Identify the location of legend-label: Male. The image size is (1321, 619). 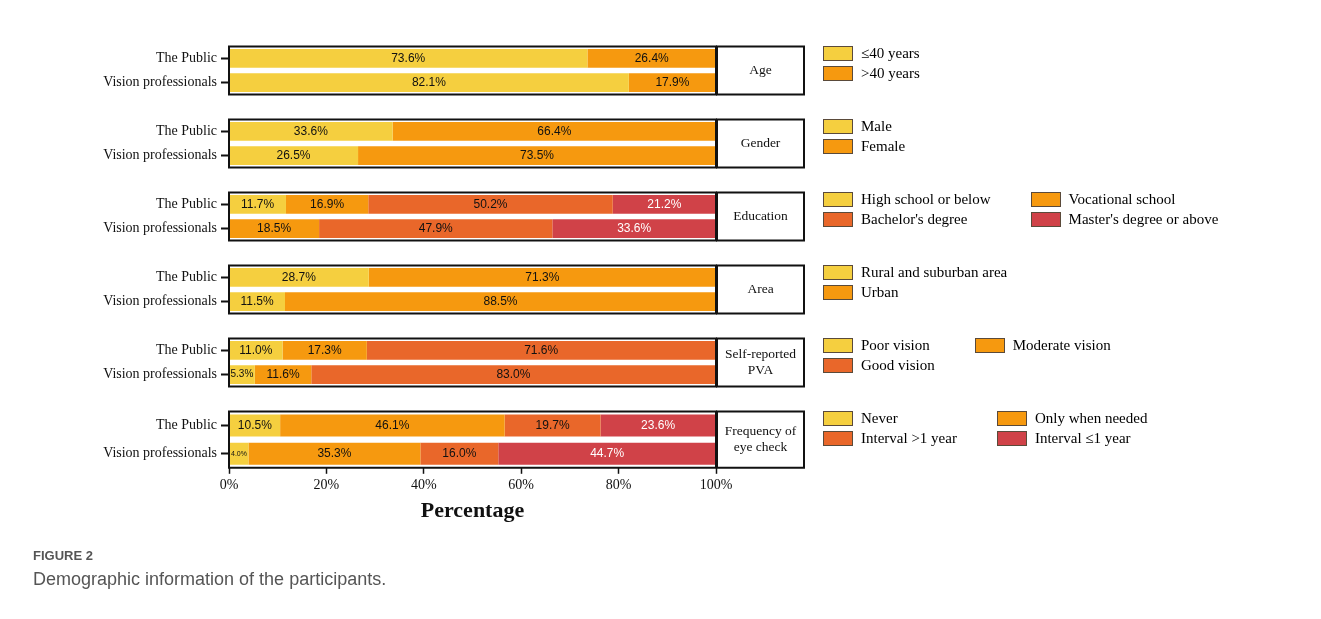
(876, 126).